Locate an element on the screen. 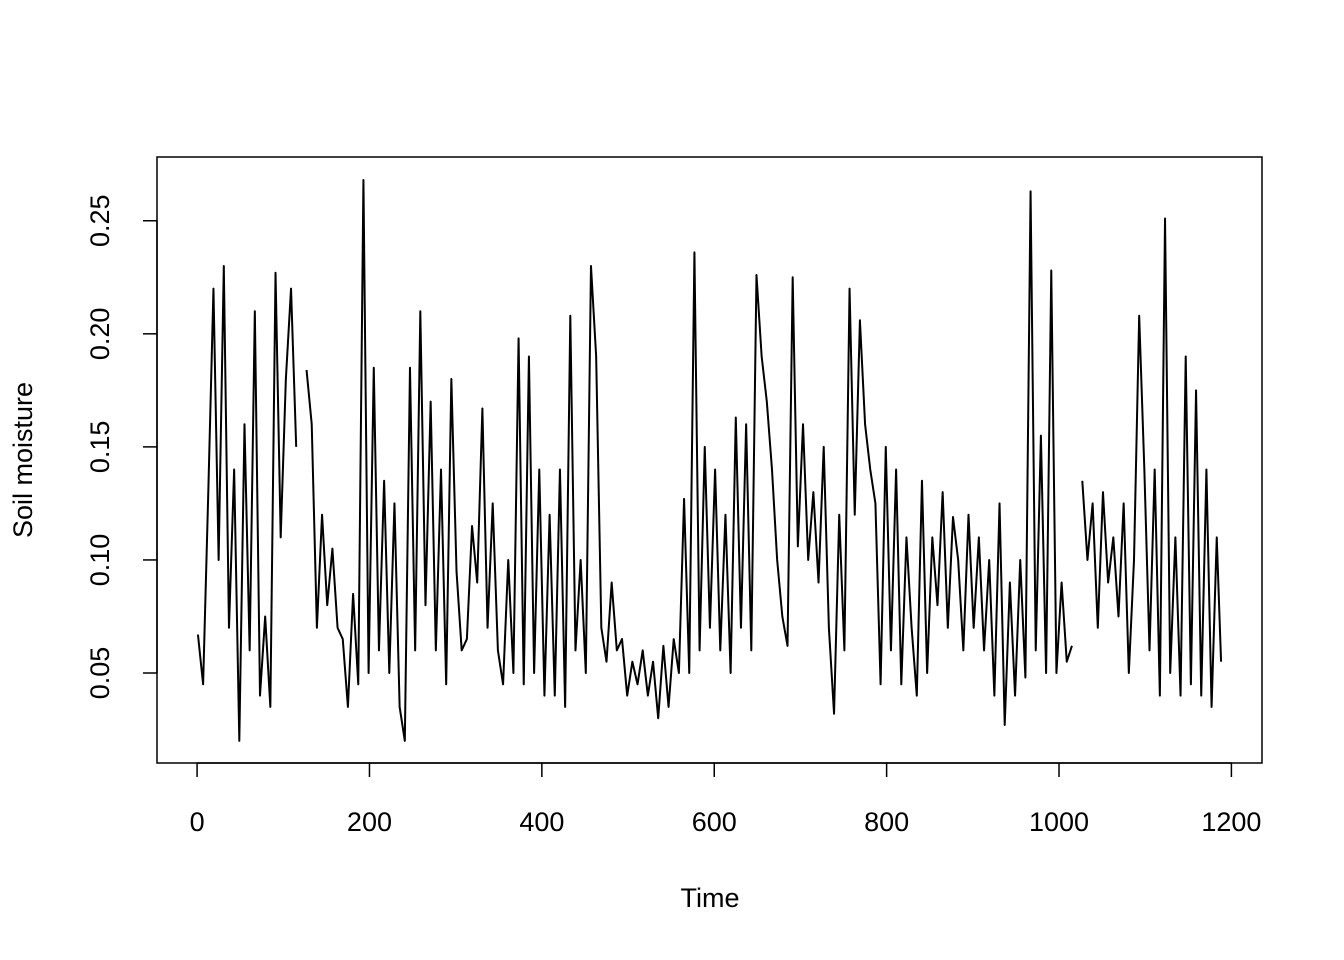 This screenshot has height=960, width=1344. y-tick-label: 0.20 is located at coordinates (100, 334).